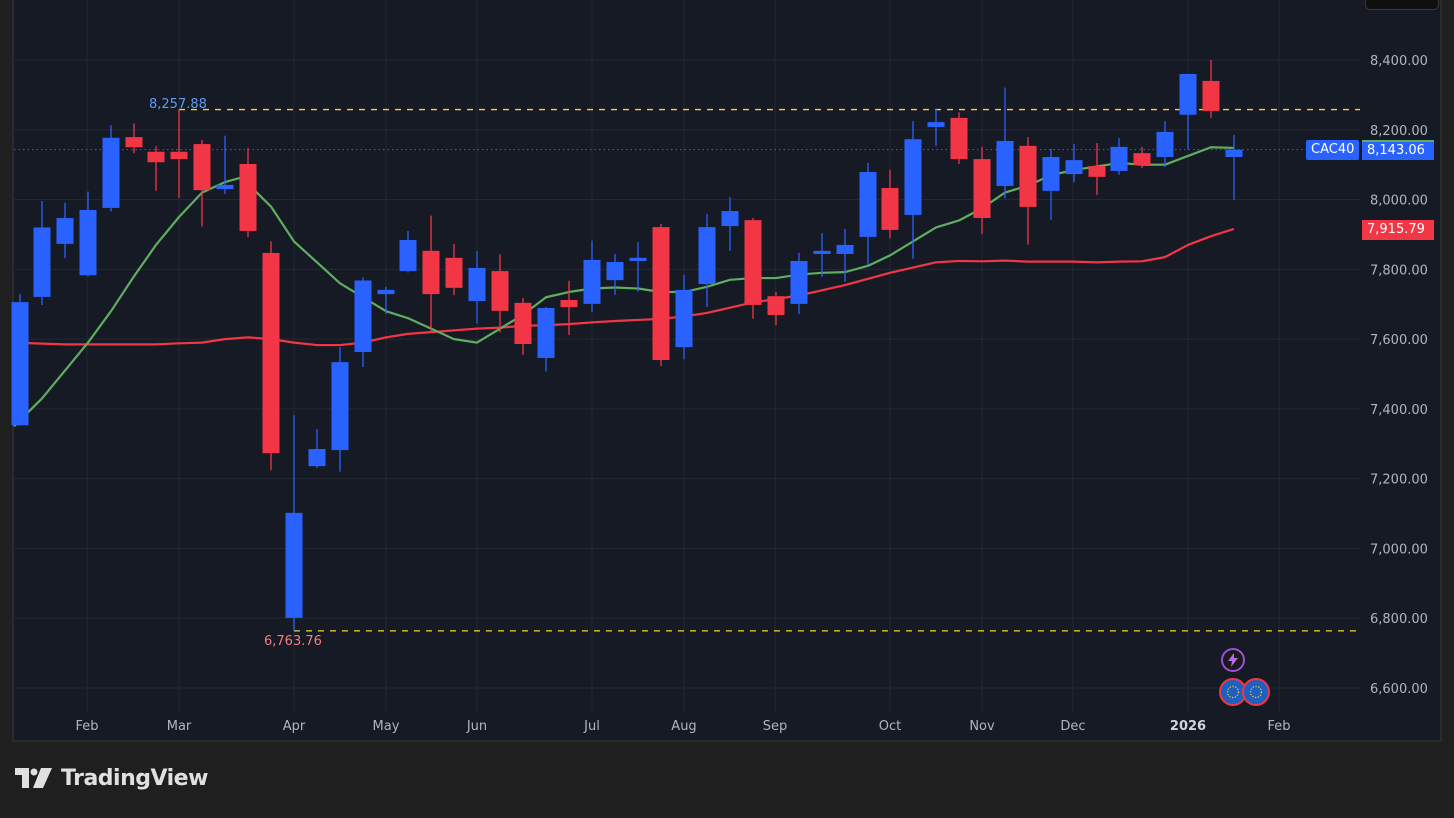 This screenshot has width=1454, height=818. Describe the element at coordinates (1399, 689) in the screenshot. I see `price-tick-label: 6,600.00` at that location.